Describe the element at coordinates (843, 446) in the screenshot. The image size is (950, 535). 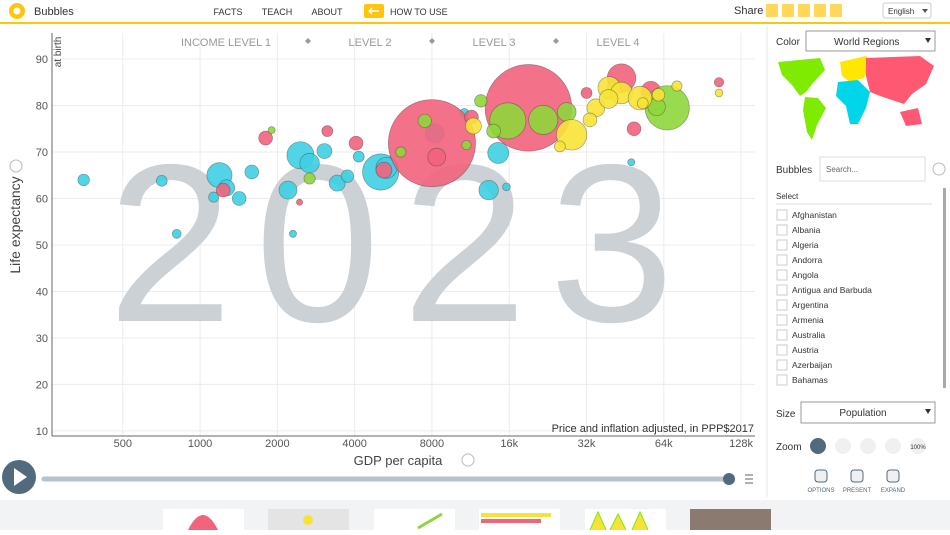
I see `zoom-in` at that location.